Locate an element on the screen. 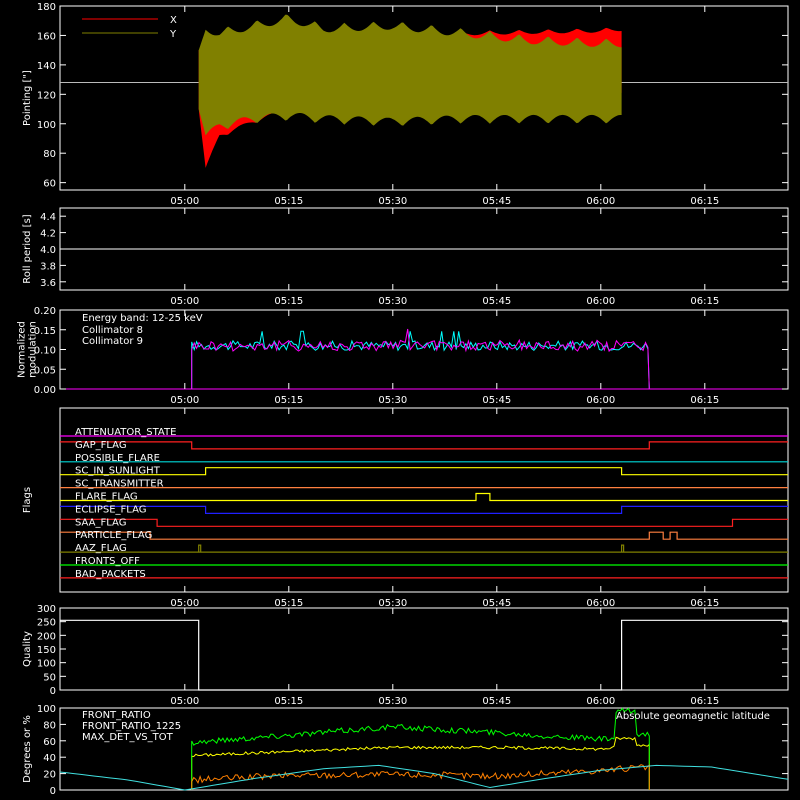 Image resolution: width=800 pixels, height=800 pixels. panel-3-xtick-label-4: 06:00 is located at coordinates (600, 603).